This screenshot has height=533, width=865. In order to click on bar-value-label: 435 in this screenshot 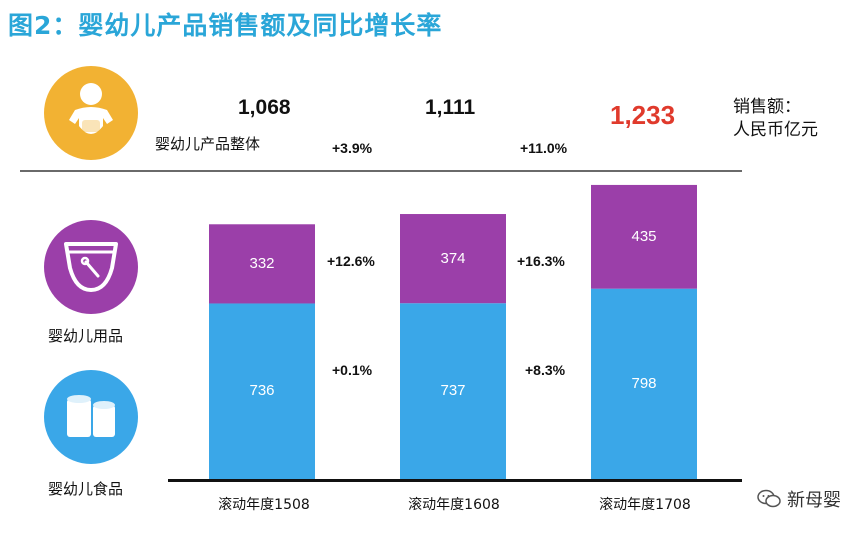, I will do `click(644, 236)`.